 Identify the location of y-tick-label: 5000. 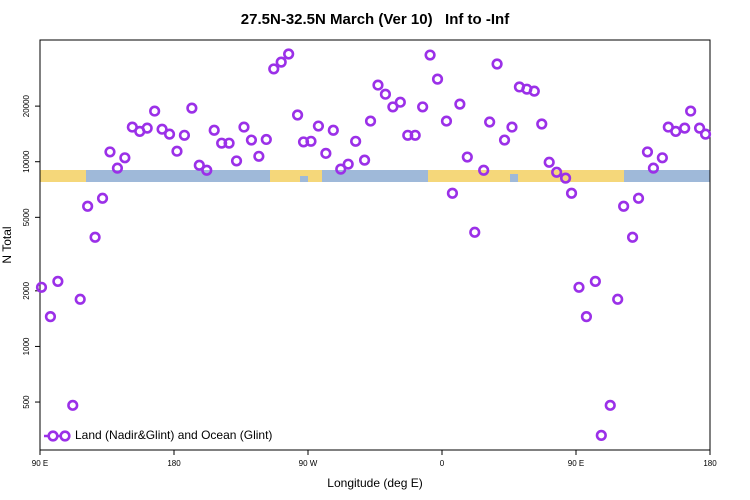
(26, 217).